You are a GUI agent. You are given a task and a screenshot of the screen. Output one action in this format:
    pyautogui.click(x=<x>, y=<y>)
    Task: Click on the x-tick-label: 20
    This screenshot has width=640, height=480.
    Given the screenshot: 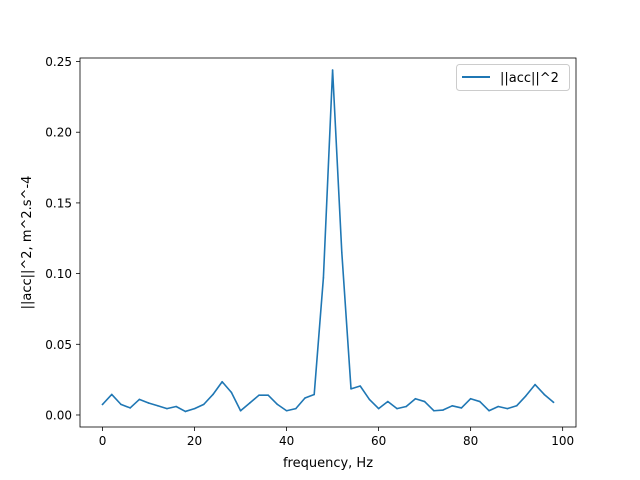 What is the action you would take?
    pyautogui.click(x=194, y=441)
    